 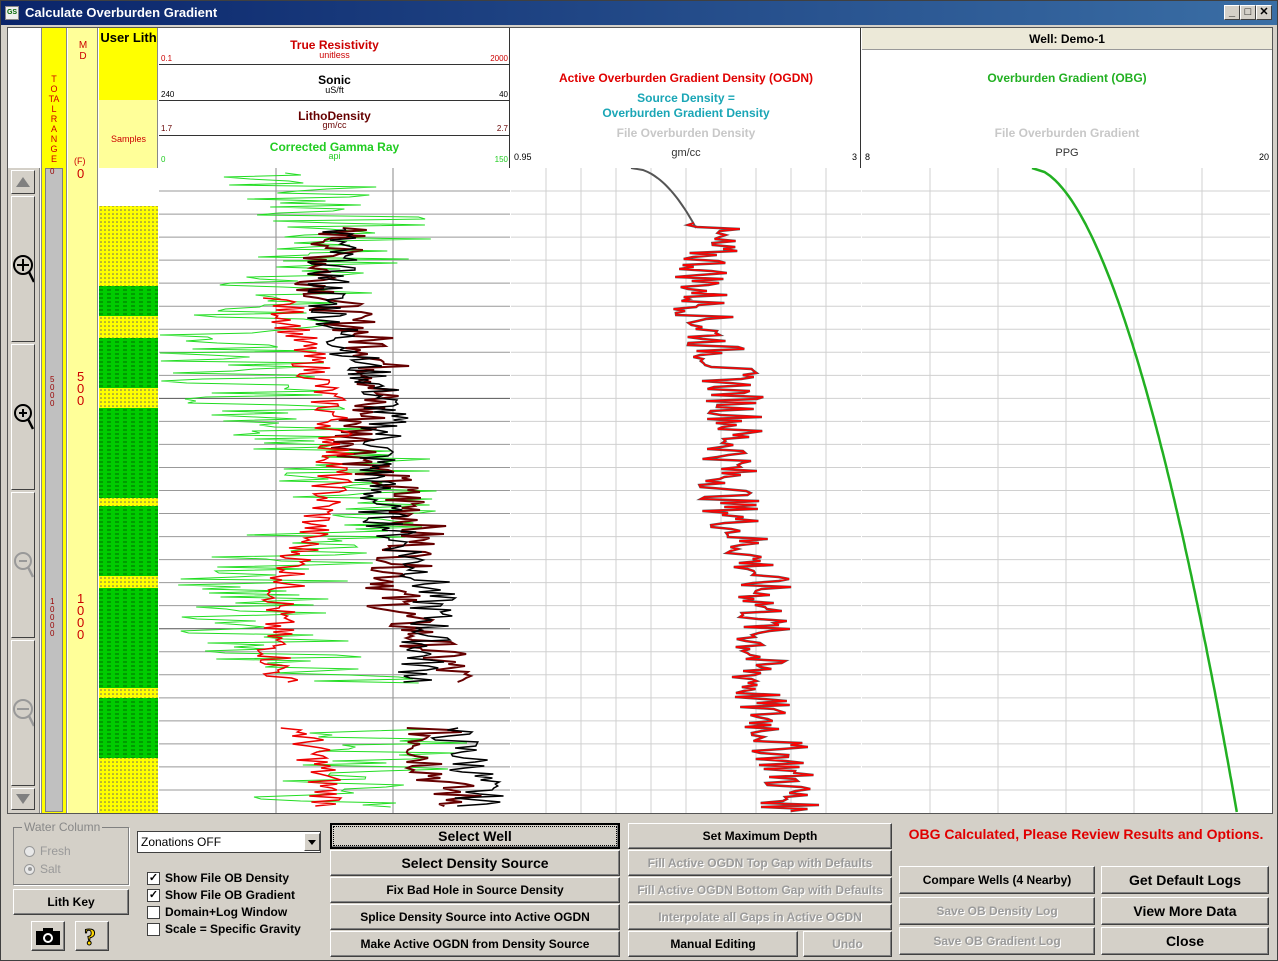 I want to click on help-button: ?, so click(x=92, y=936).